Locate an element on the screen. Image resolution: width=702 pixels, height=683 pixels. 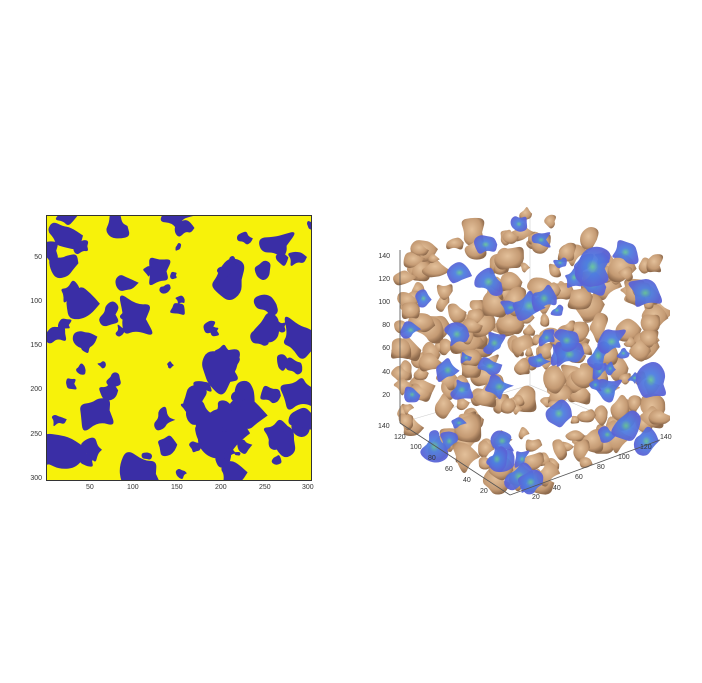
slice-2d-ytick: 50 is located at coordinates (38, 257).